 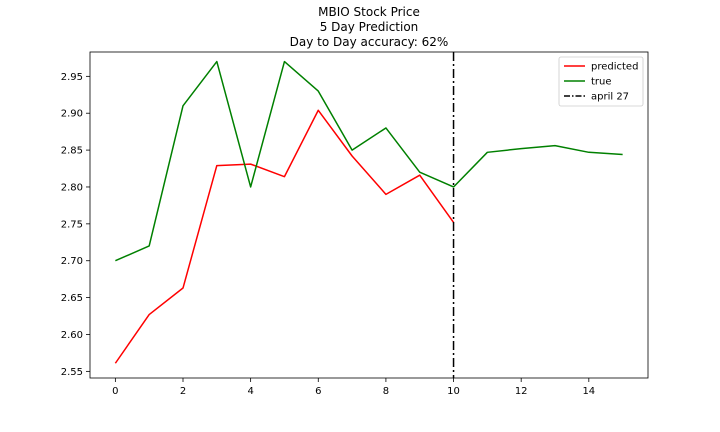 What do you see at coordinates (369, 42) in the screenshot?
I see `title-line-3: Day to Day accuracy: 62%` at bounding box center [369, 42].